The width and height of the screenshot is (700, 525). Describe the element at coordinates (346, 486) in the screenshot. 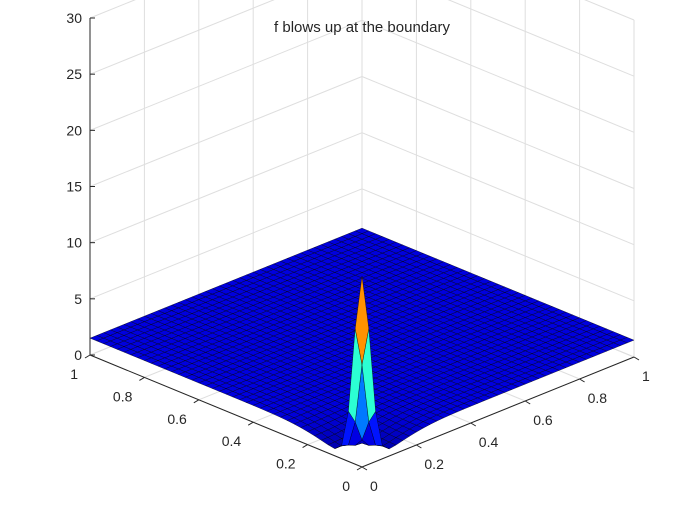

I see `y-tick-label-0: 0` at that location.